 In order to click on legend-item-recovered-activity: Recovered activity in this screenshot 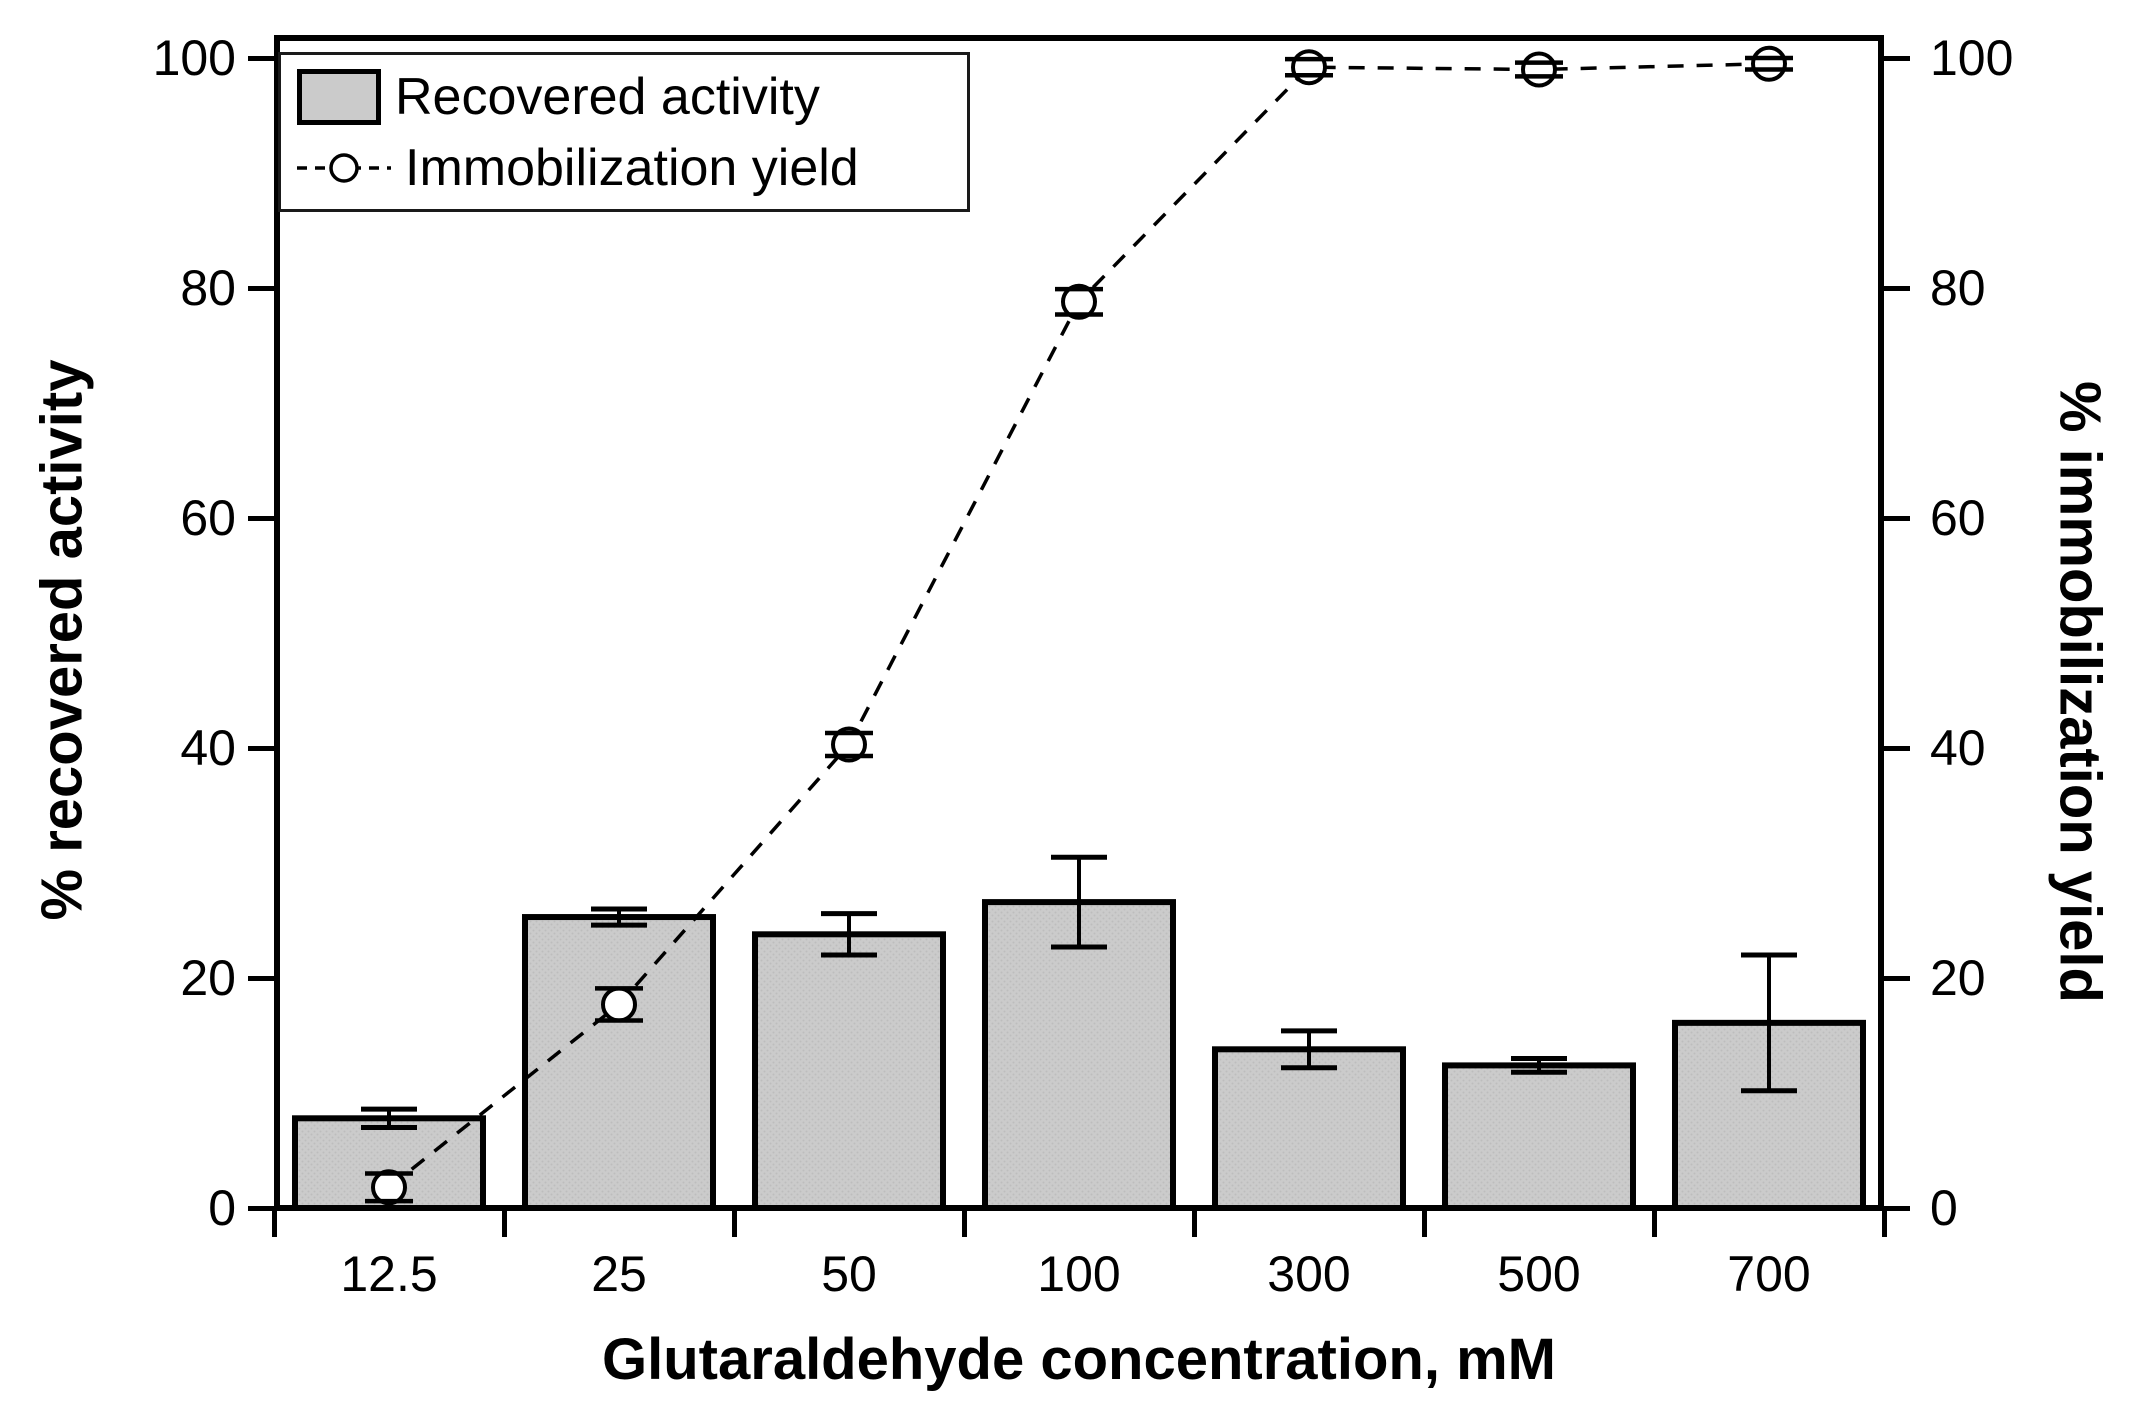, I will do `click(632, 97)`.